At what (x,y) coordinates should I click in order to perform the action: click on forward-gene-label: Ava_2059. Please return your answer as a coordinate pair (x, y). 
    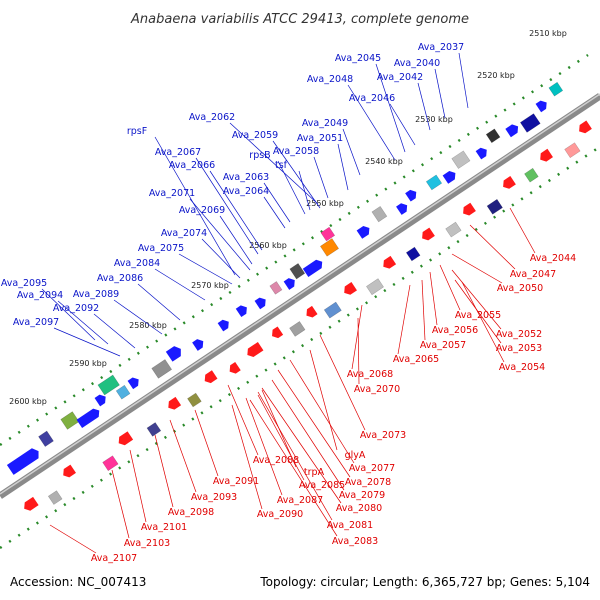
    Looking at the image, I should click on (255, 135).